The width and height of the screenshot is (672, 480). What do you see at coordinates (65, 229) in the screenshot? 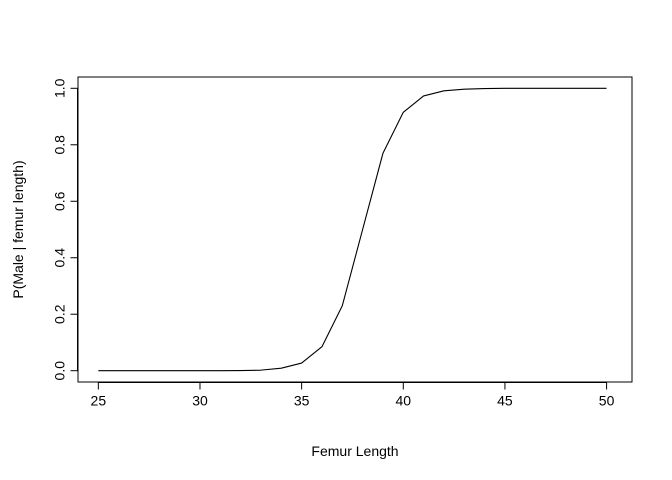
I see `y-axis: 0.0 0.2 0.4 0.6 0.8 1.0` at bounding box center [65, 229].